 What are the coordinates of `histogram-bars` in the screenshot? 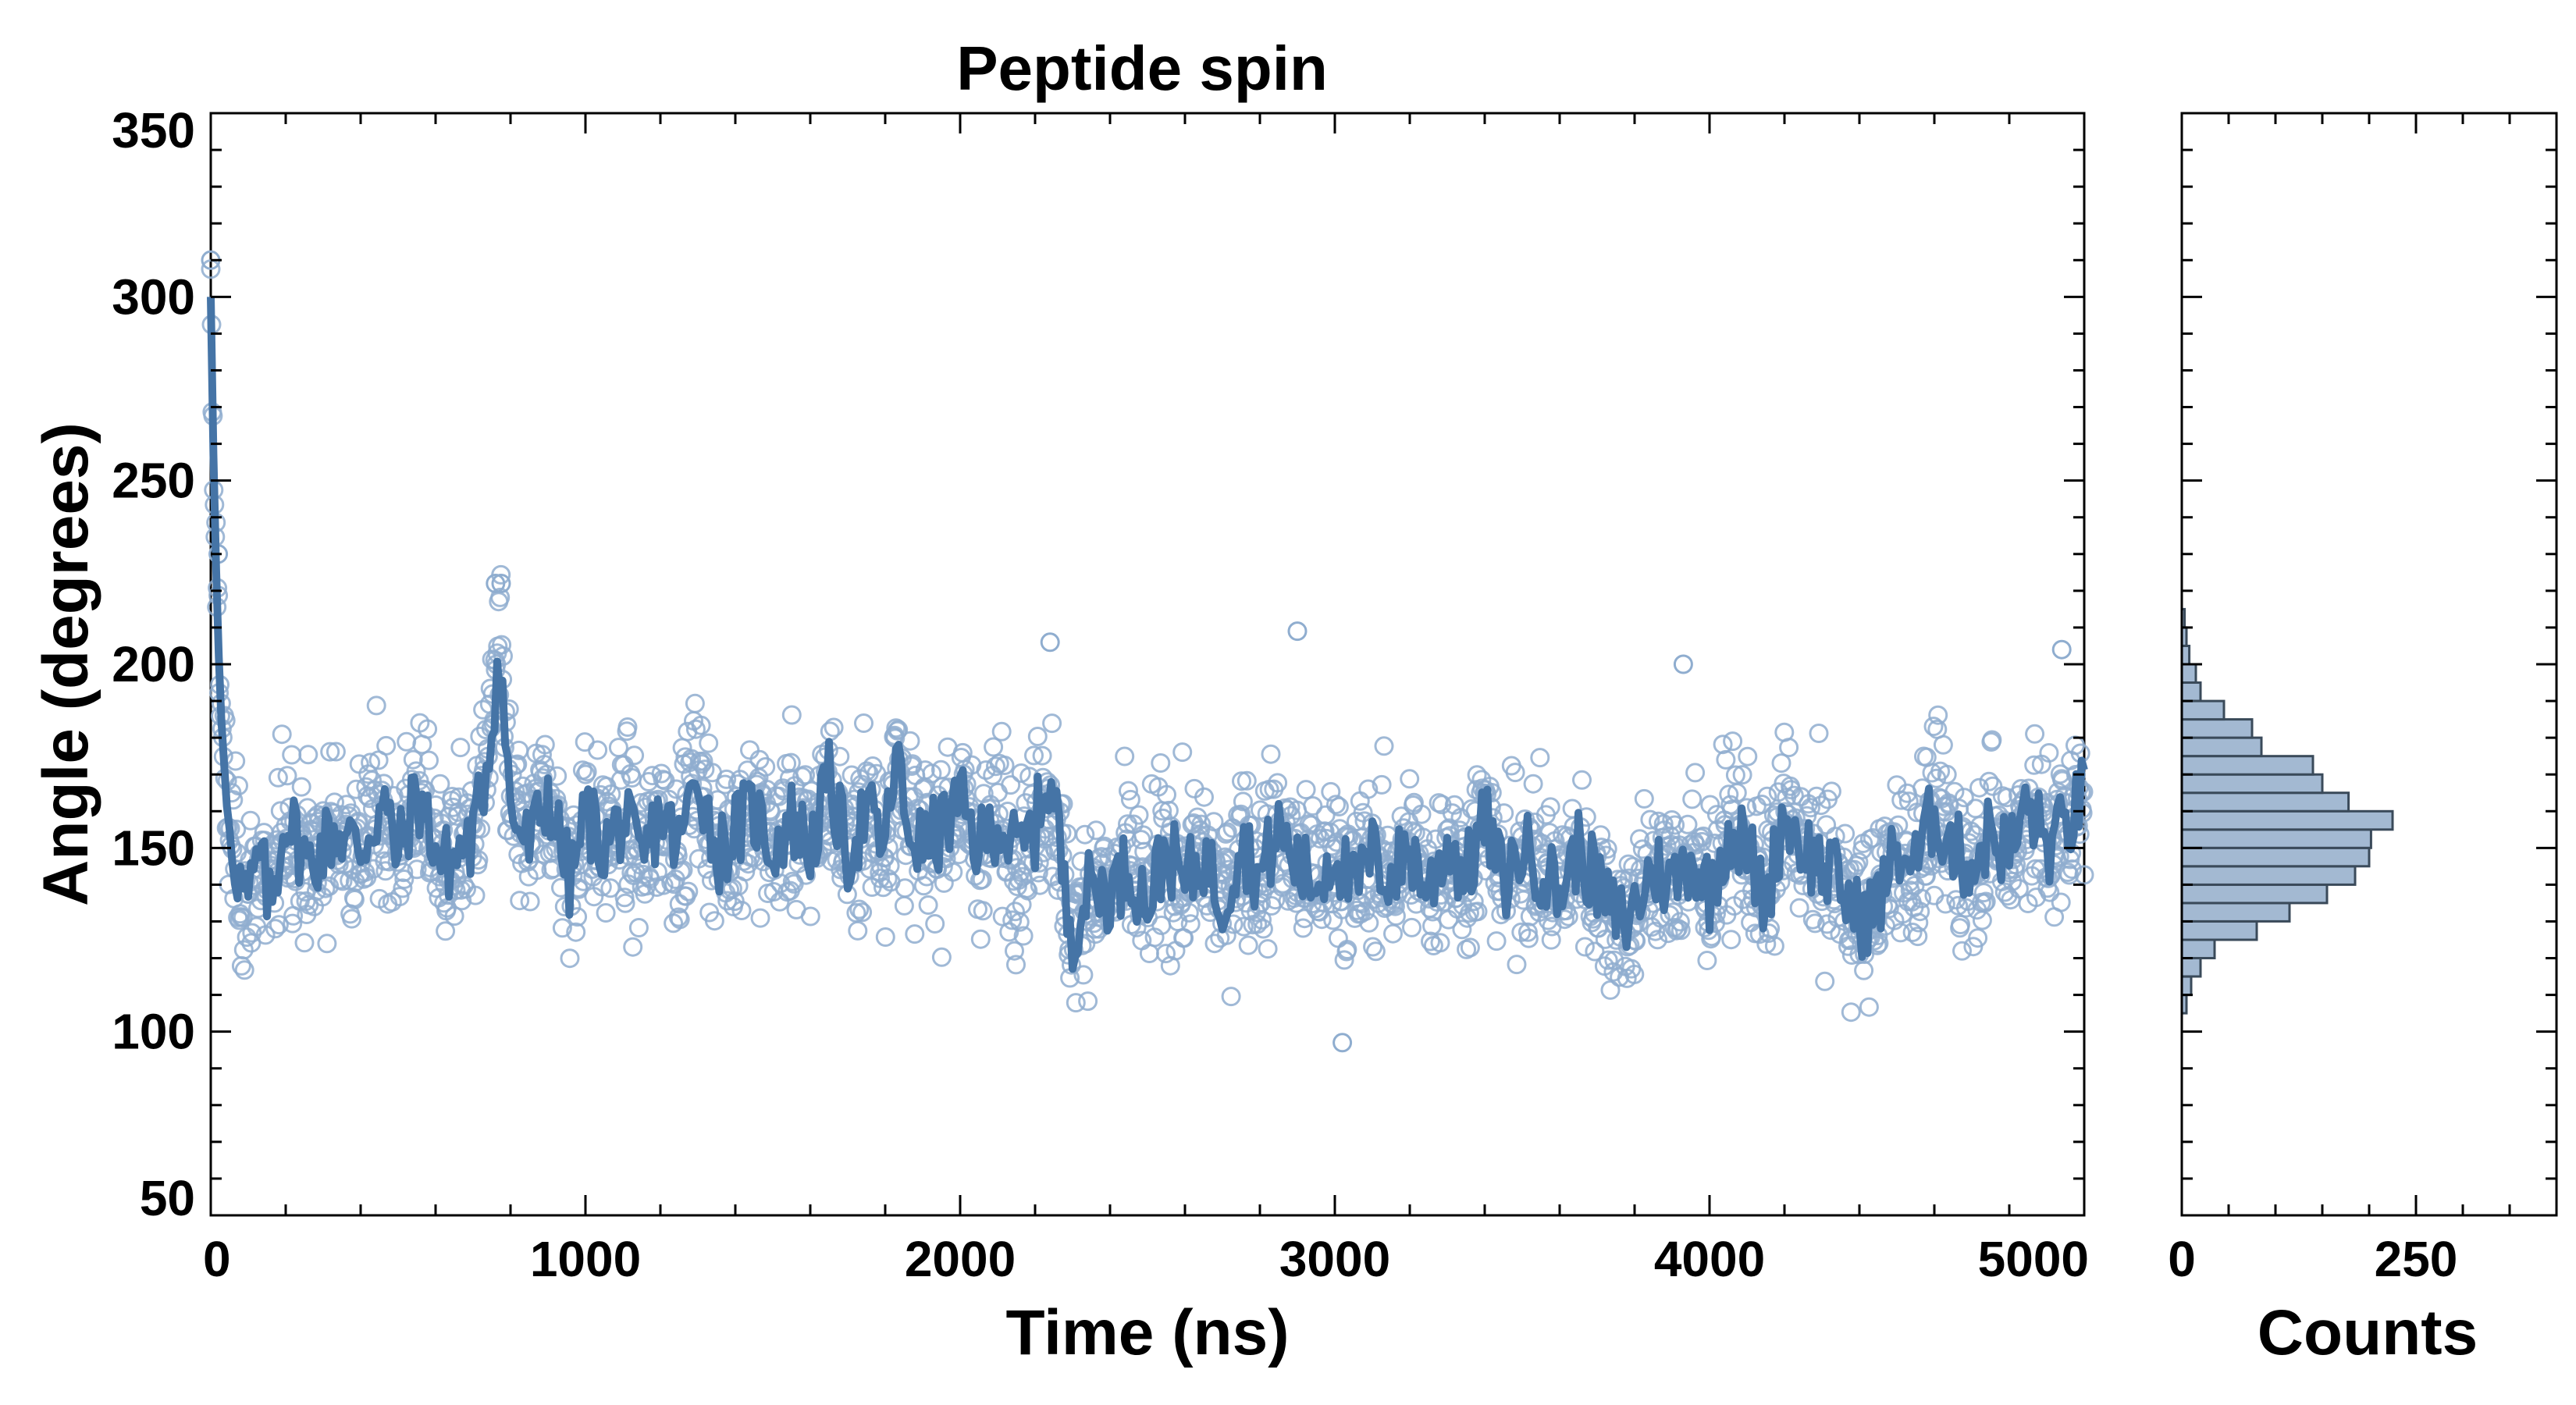 It's located at (2287, 811).